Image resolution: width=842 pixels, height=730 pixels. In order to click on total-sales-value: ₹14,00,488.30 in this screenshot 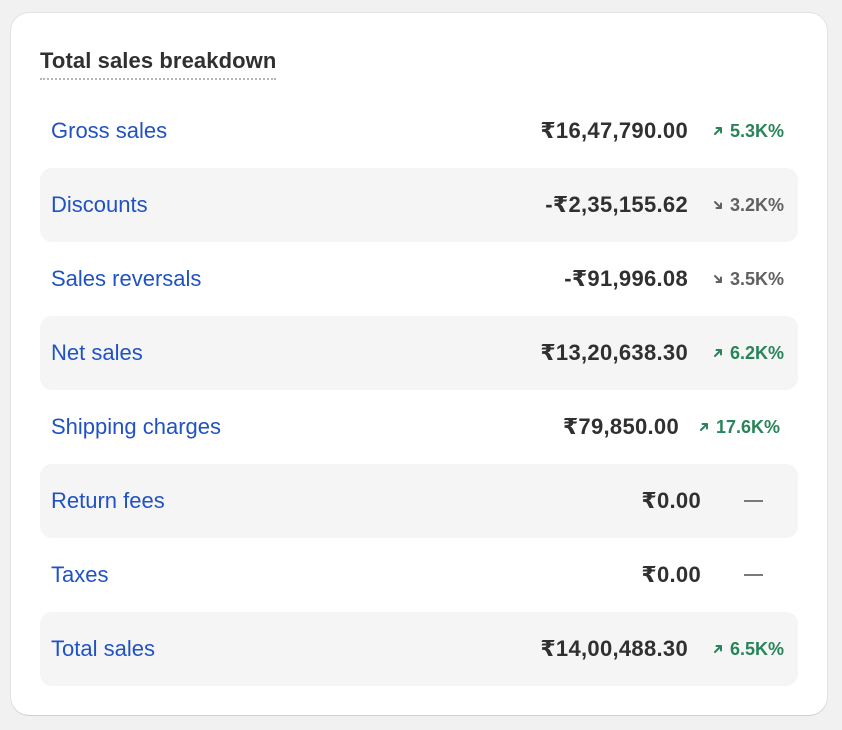, I will do `click(614, 648)`.